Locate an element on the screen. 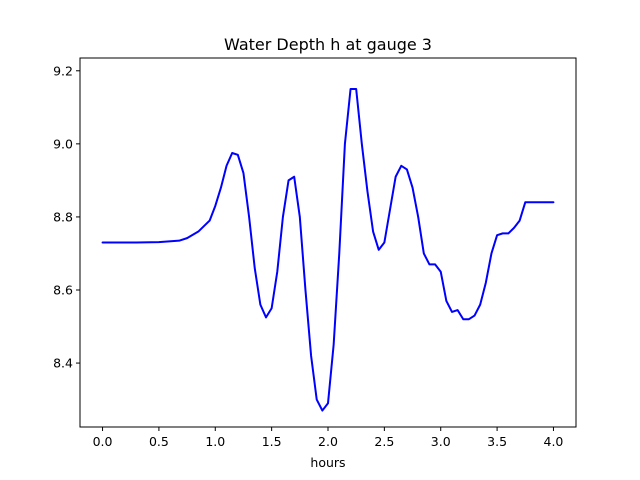 This screenshot has height=480, width=640. y-axis: 8.4 8.6 8.8 9.0 9.2 is located at coordinates (66, 217).